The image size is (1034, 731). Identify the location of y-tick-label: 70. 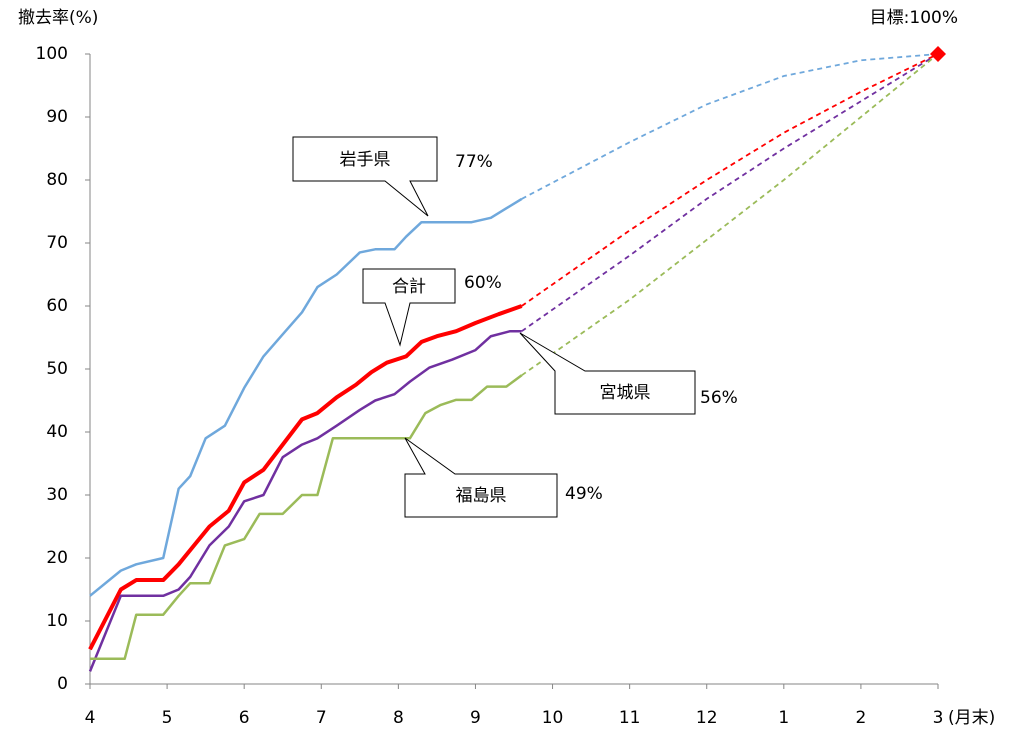
(57, 243).